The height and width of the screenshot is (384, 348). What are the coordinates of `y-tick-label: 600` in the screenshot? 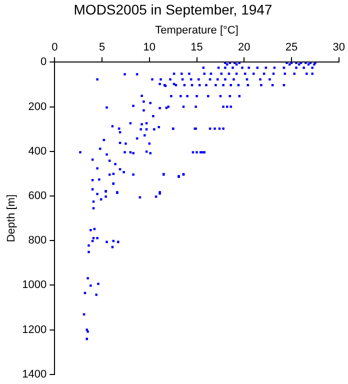 It's located at (37, 196).